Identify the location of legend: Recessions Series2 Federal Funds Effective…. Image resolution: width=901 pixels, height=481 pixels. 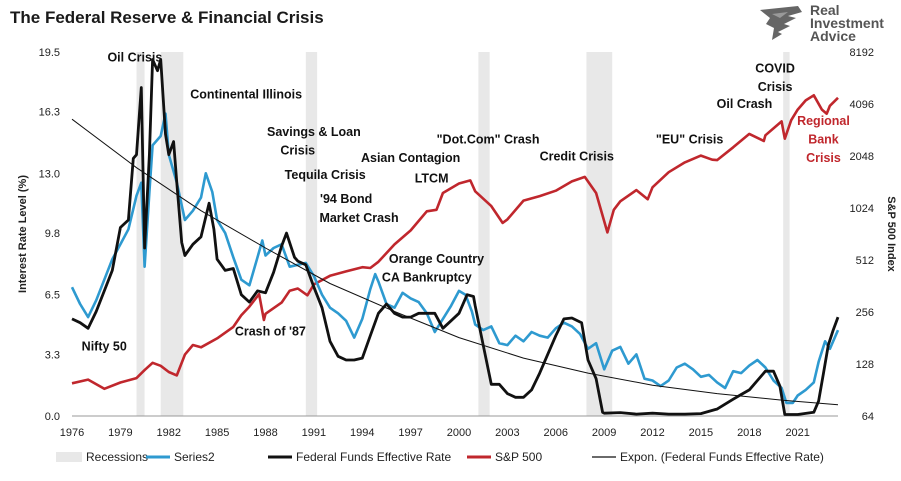
(440, 457).